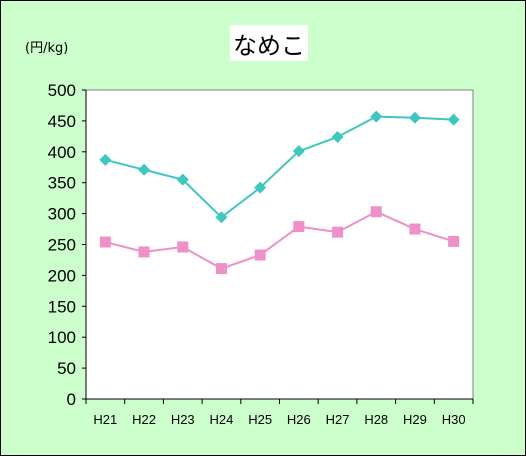 This screenshot has height=456, width=526. Describe the element at coordinates (62, 121) in the screenshot. I see `y-tick-label: 450` at that location.